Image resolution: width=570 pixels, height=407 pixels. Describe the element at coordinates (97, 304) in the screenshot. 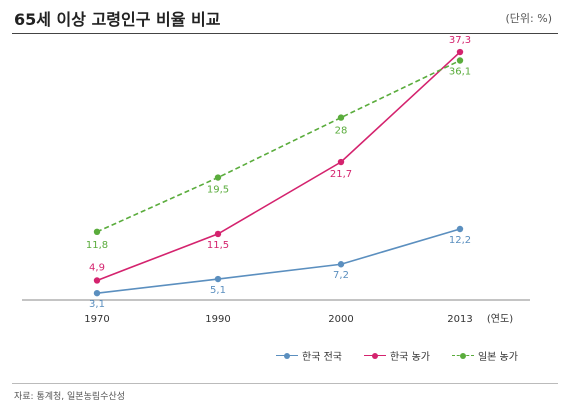

I see `data-label: 3,1` at that location.